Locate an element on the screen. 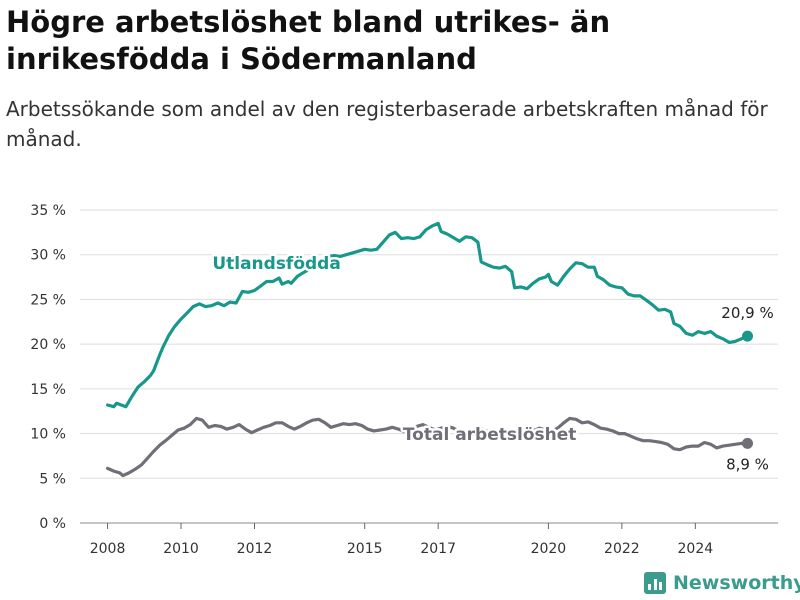  end-label-utlandsfodda: 20,9 % is located at coordinates (747, 313).